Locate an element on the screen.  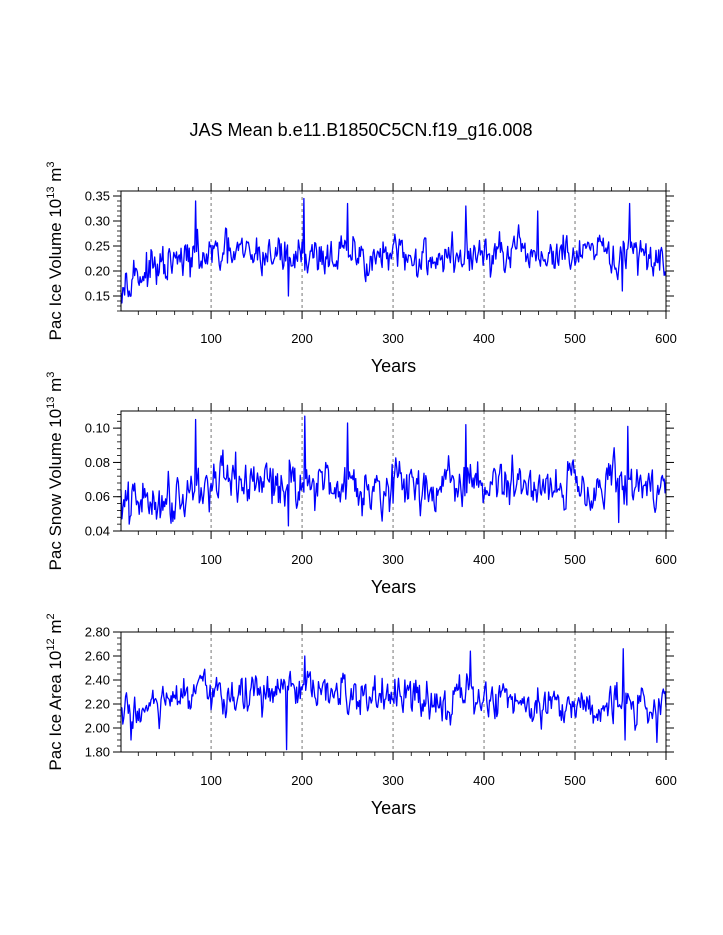
y-tick-label: 2.60 is located at coordinates (97, 656).